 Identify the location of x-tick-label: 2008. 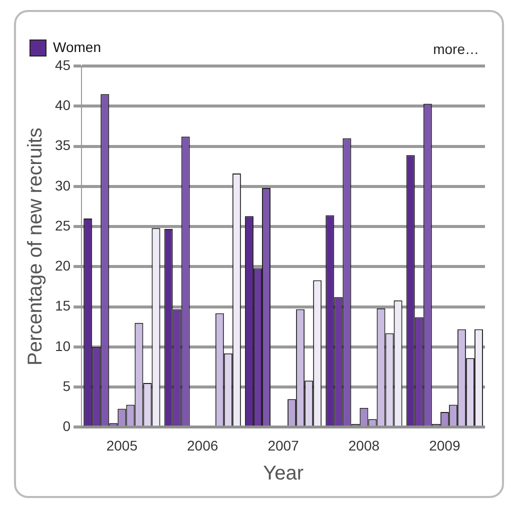
(364, 445).